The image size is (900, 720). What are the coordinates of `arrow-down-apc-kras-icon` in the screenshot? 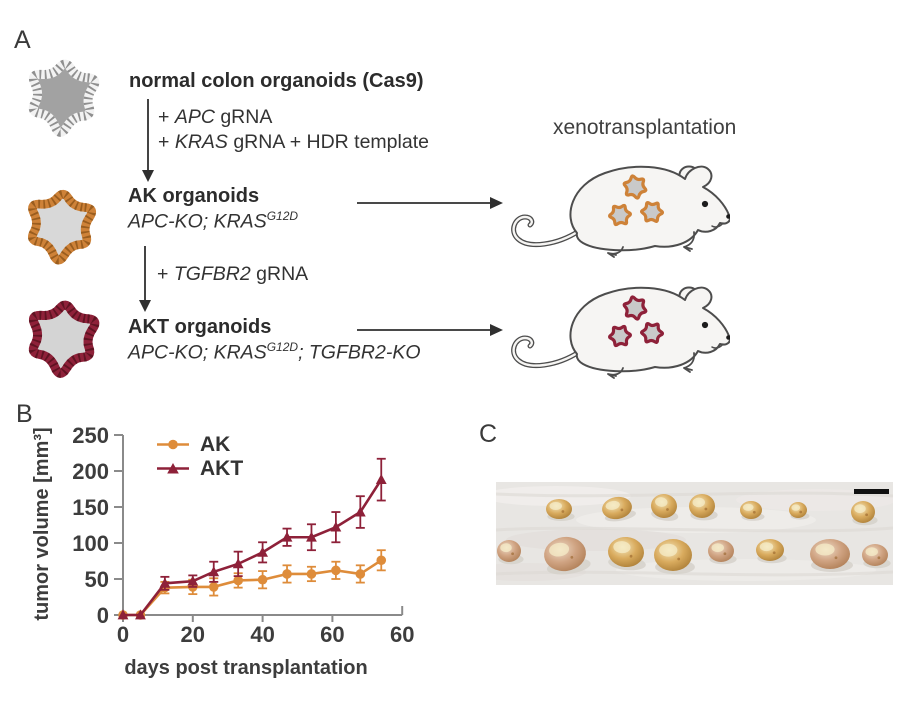 It's located at (148, 140).